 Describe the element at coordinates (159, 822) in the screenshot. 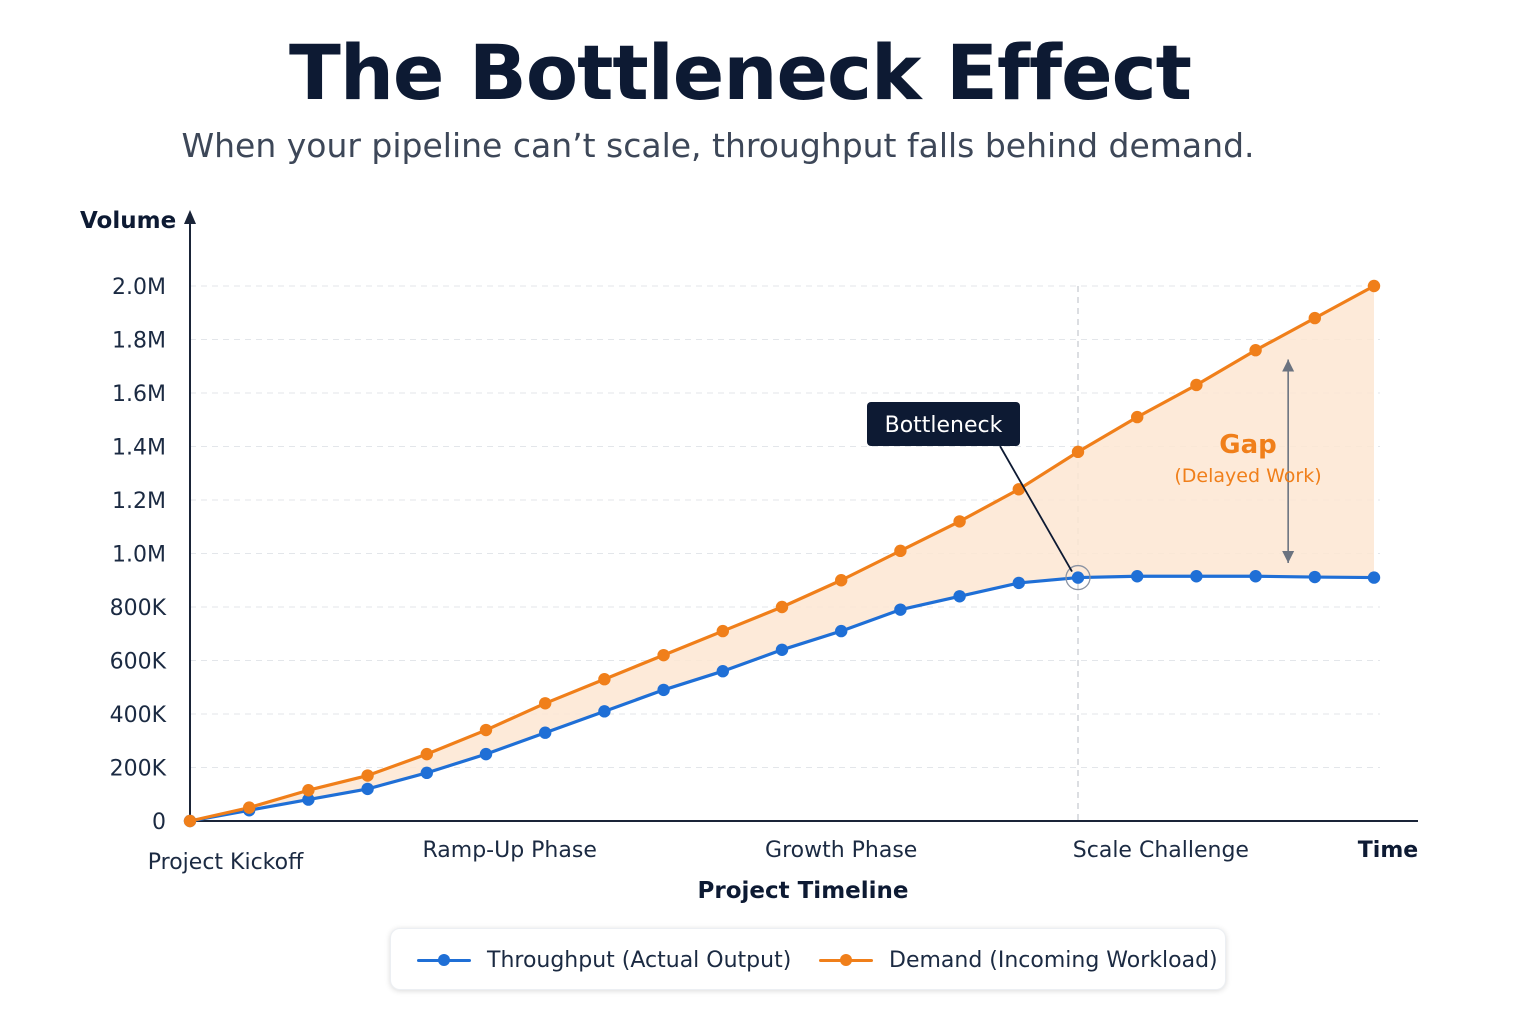

I see `y-tick-label: 0` at that location.